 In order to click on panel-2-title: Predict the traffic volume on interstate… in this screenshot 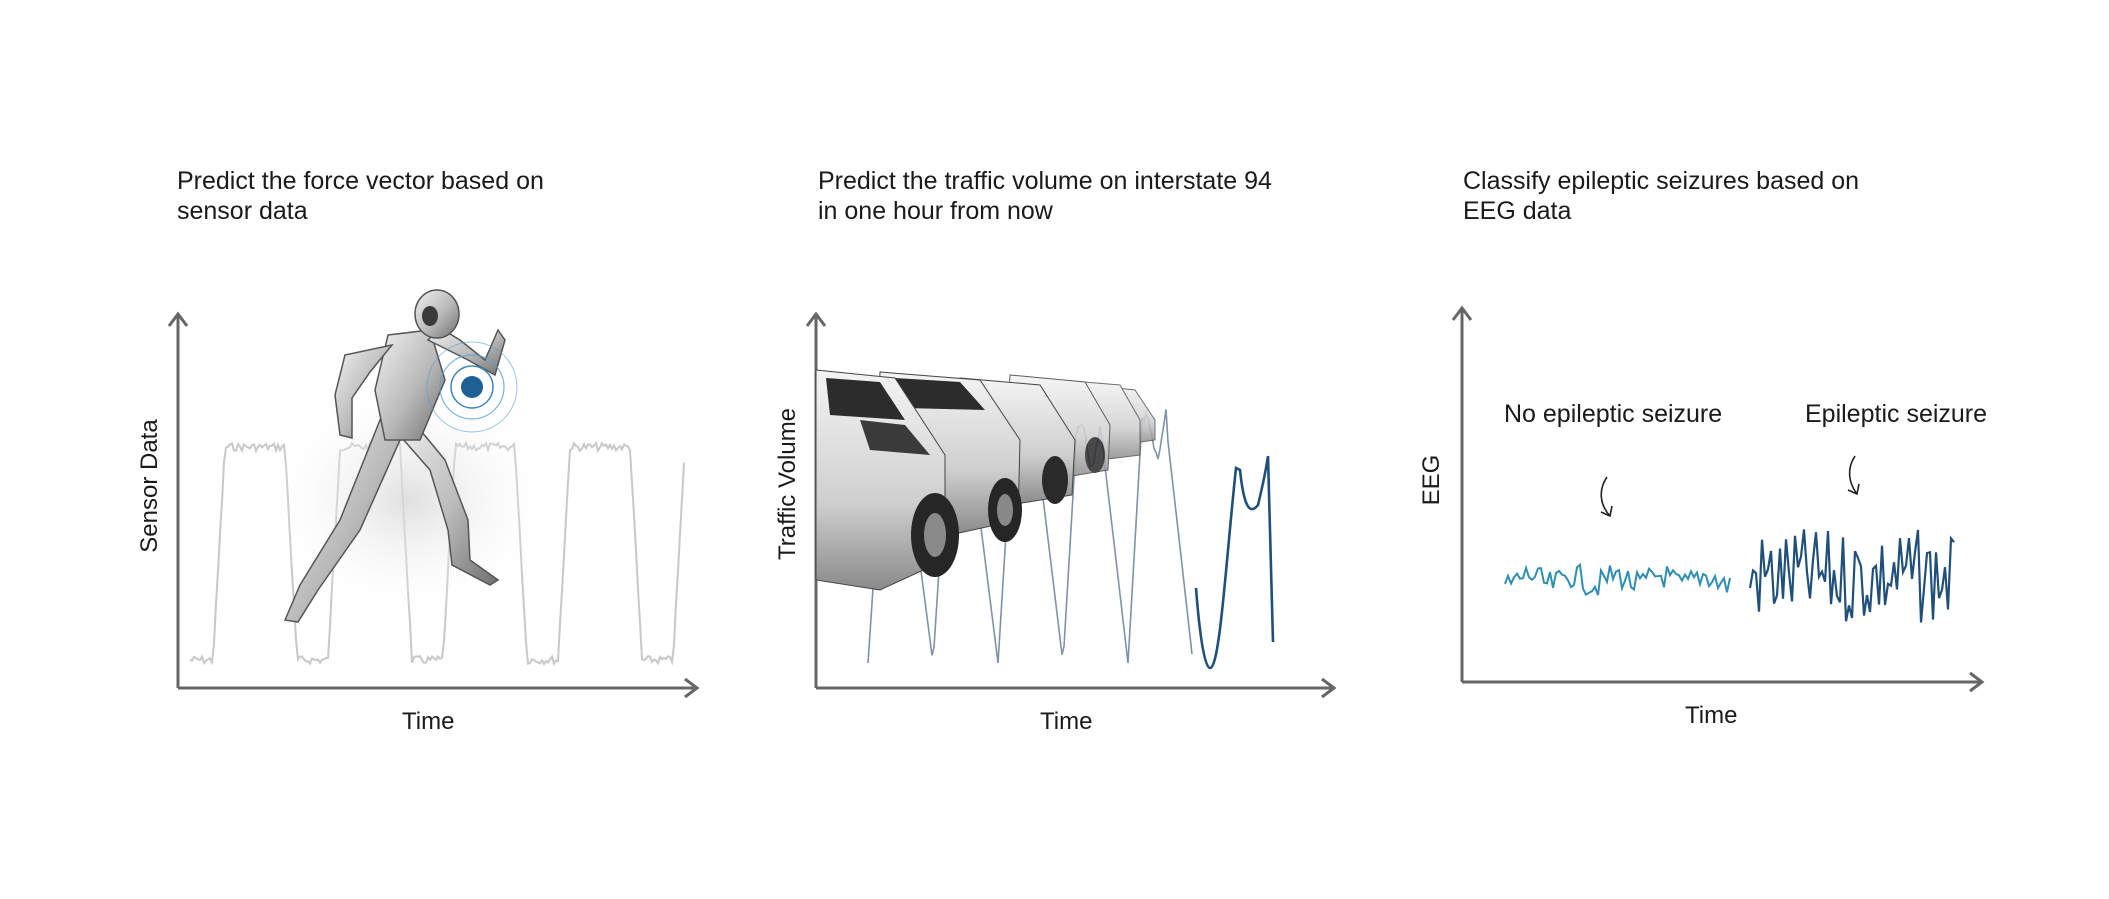, I will do `click(1098, 196)`.